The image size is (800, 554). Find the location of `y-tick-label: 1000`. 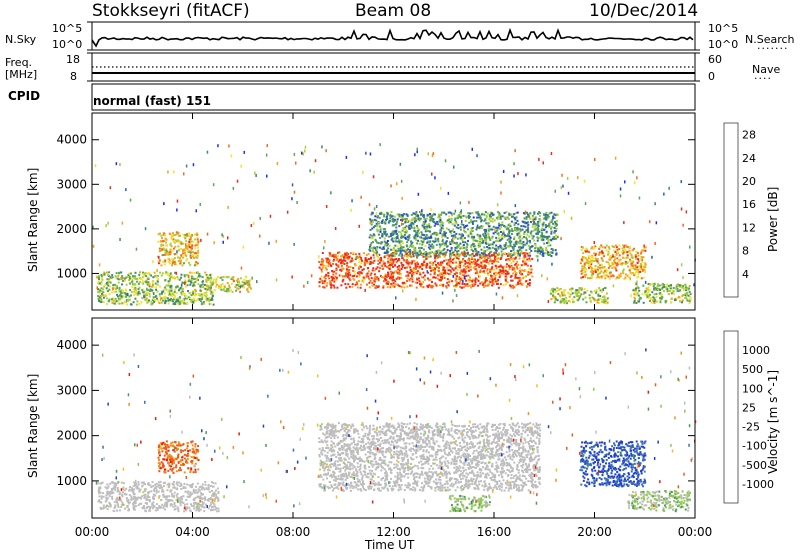

y-tick-label: 1000 is located at coordinates (71, 273).